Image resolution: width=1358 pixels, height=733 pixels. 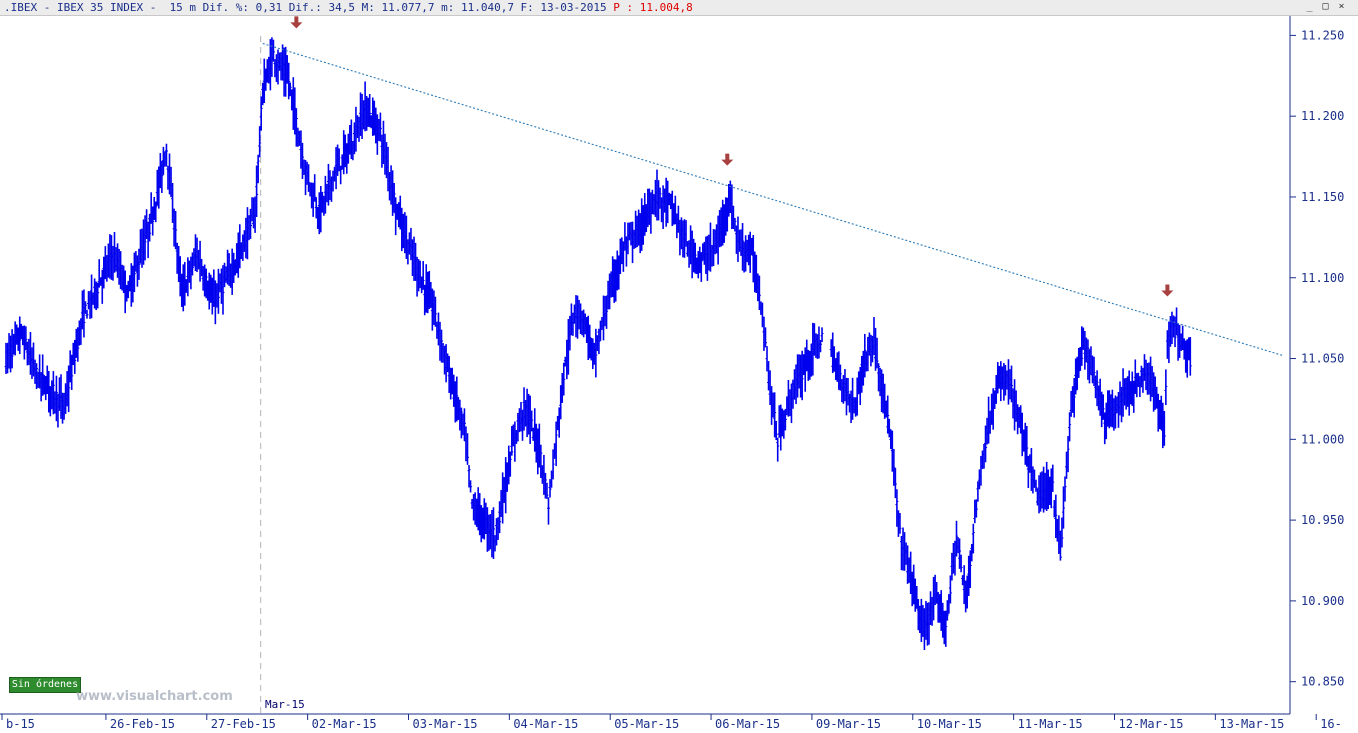 What do you see at coordinates (20, 724) in the screenshot?
I see `x-tick-label: b-15` at bounding box center [20, 724].